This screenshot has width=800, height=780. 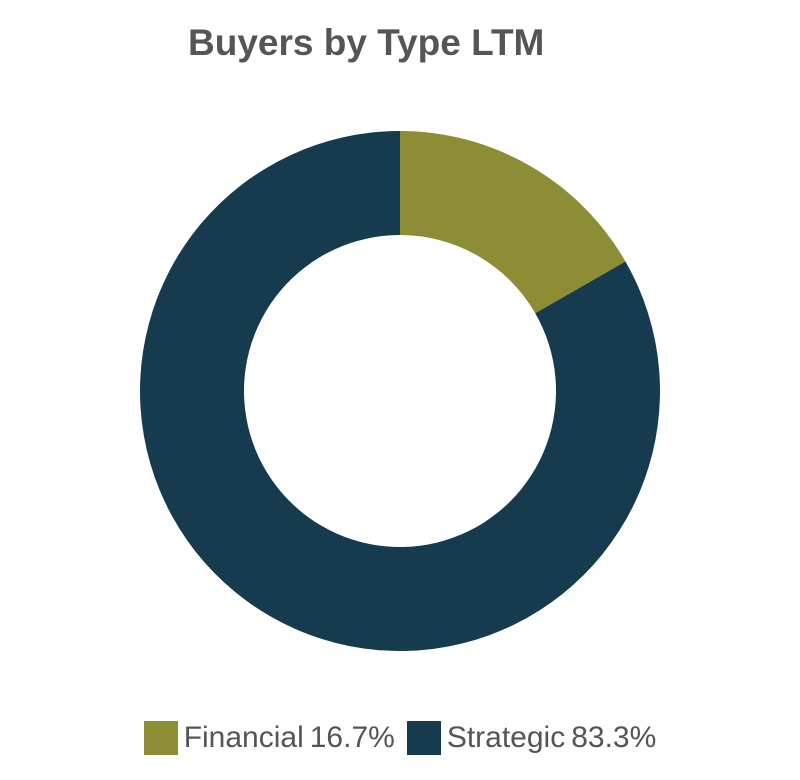 What do you see at coordinates (400, 738) in the screenshot?
I see `chart-legend: Financial 16.7% Strategic 83.3%` at bounding box center [400, 738].